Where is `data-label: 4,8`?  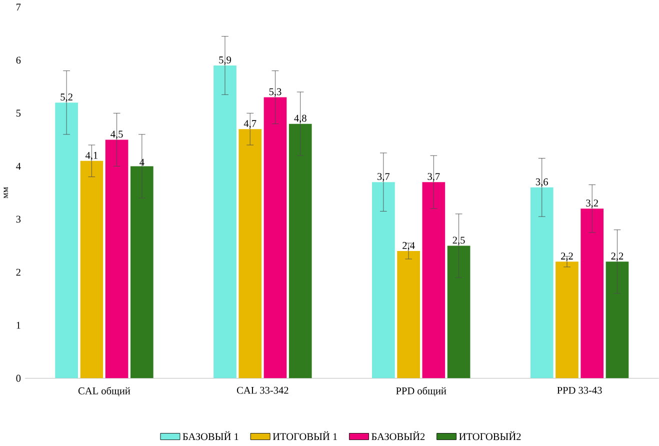
data-label: 4,8 is located at coordinates (300, 119).